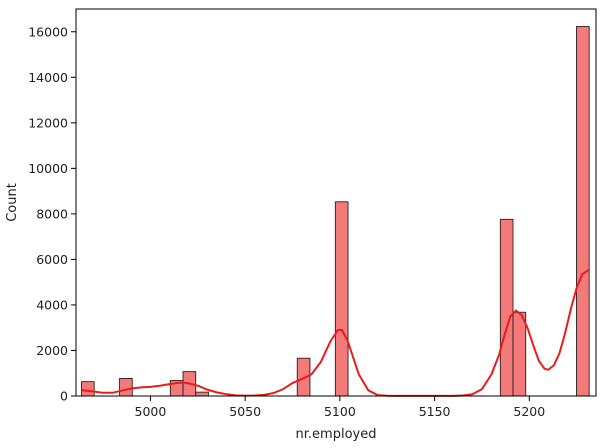 Image resolution: width=606 pixels, height=448 pixels. I want to click on x-axis-ticks: 5000 5050 5100 5150 5200, so click(340, 407).